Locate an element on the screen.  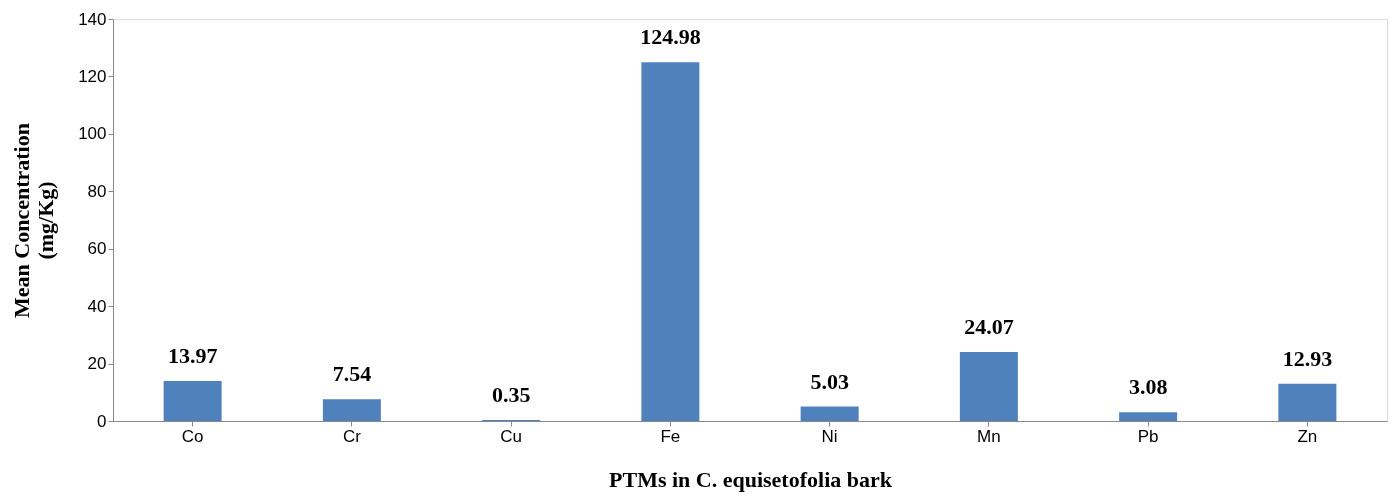
data-label: 3.08 is located at coordinates (1148, 387).